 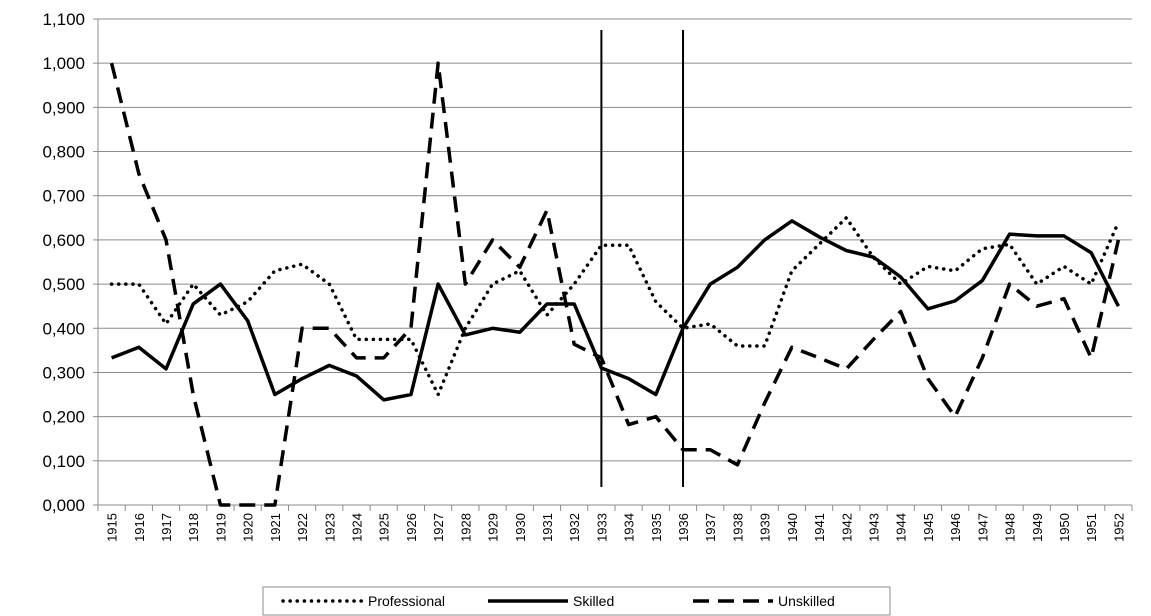 What do you see at coordinates (63, 196) in the screenshot?
I see `y-tick-label: 0,700` at bounding box center [63, 196].